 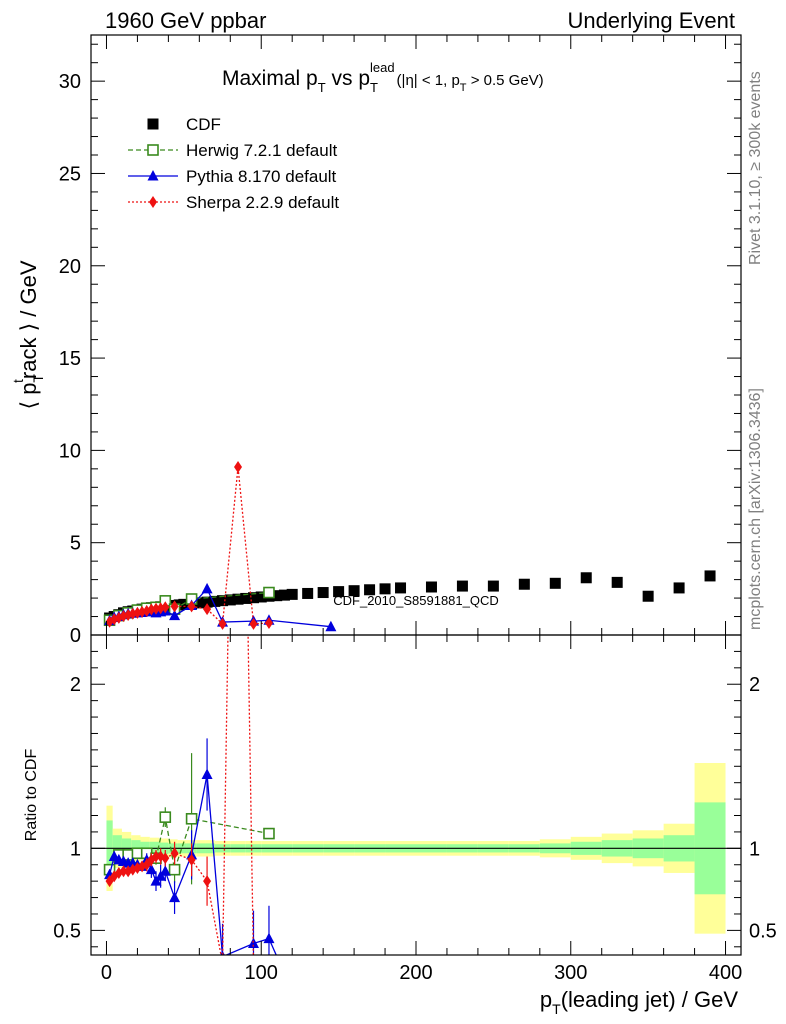 I want to click on series-line, so click(x=189, y=546).